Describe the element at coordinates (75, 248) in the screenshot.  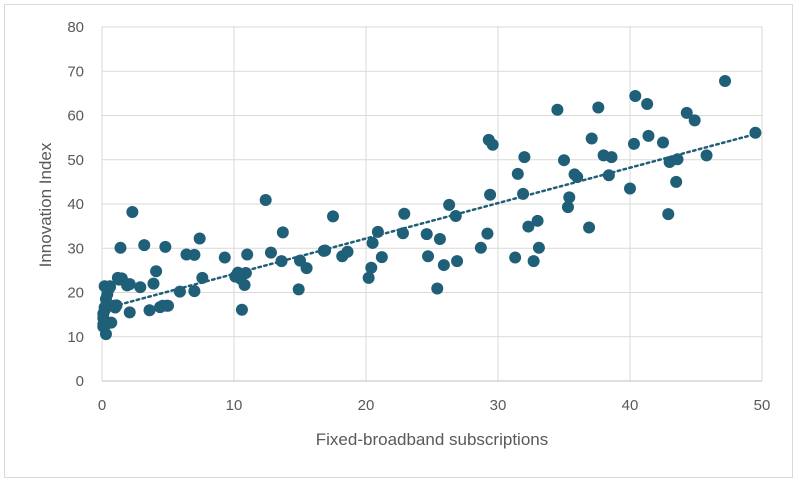
I see `y-tick-label: 30` at that location.